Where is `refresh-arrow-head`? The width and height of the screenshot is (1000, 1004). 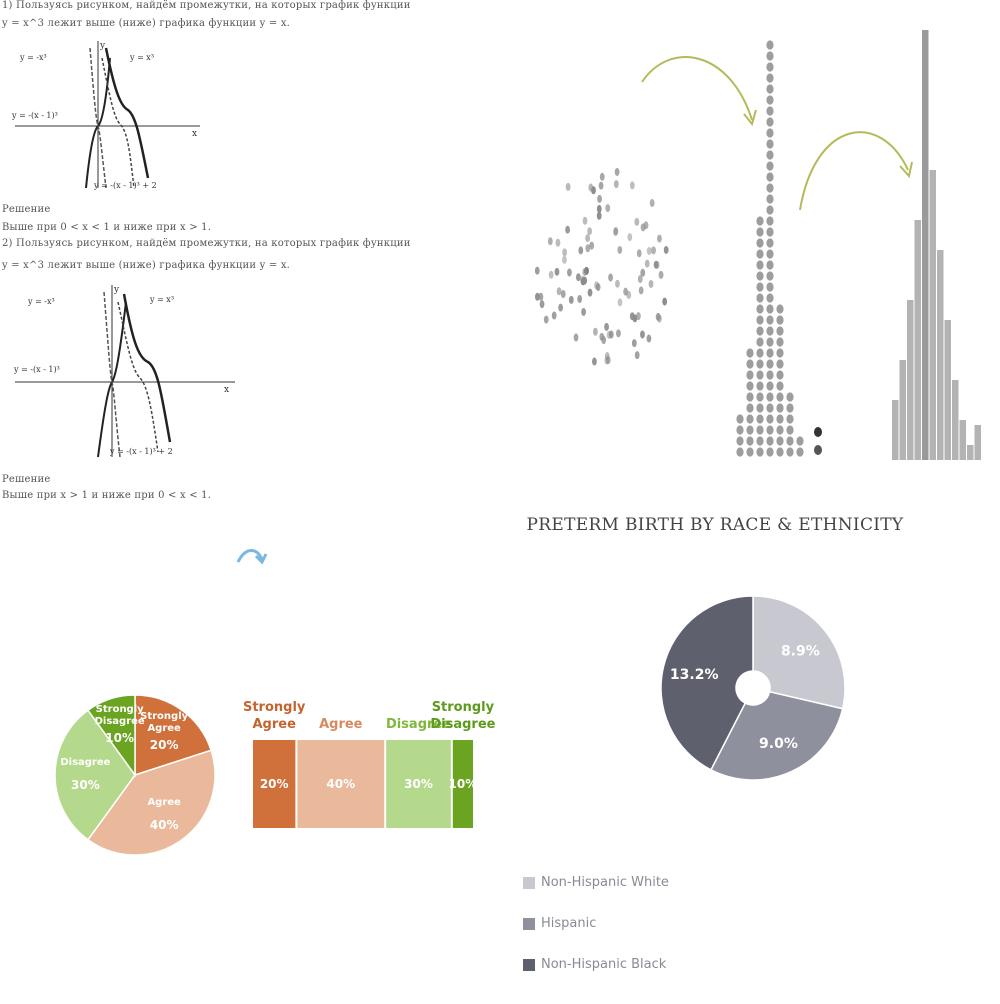 refresh-arrow-head is located at coordinates (261, 559).